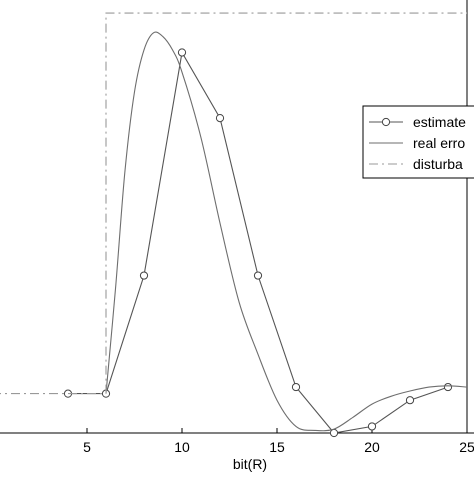  What do you see at coordinates (372, 447) in the screenshot?
I see `x-tick-label: 20` at bounding box center [372, 447].